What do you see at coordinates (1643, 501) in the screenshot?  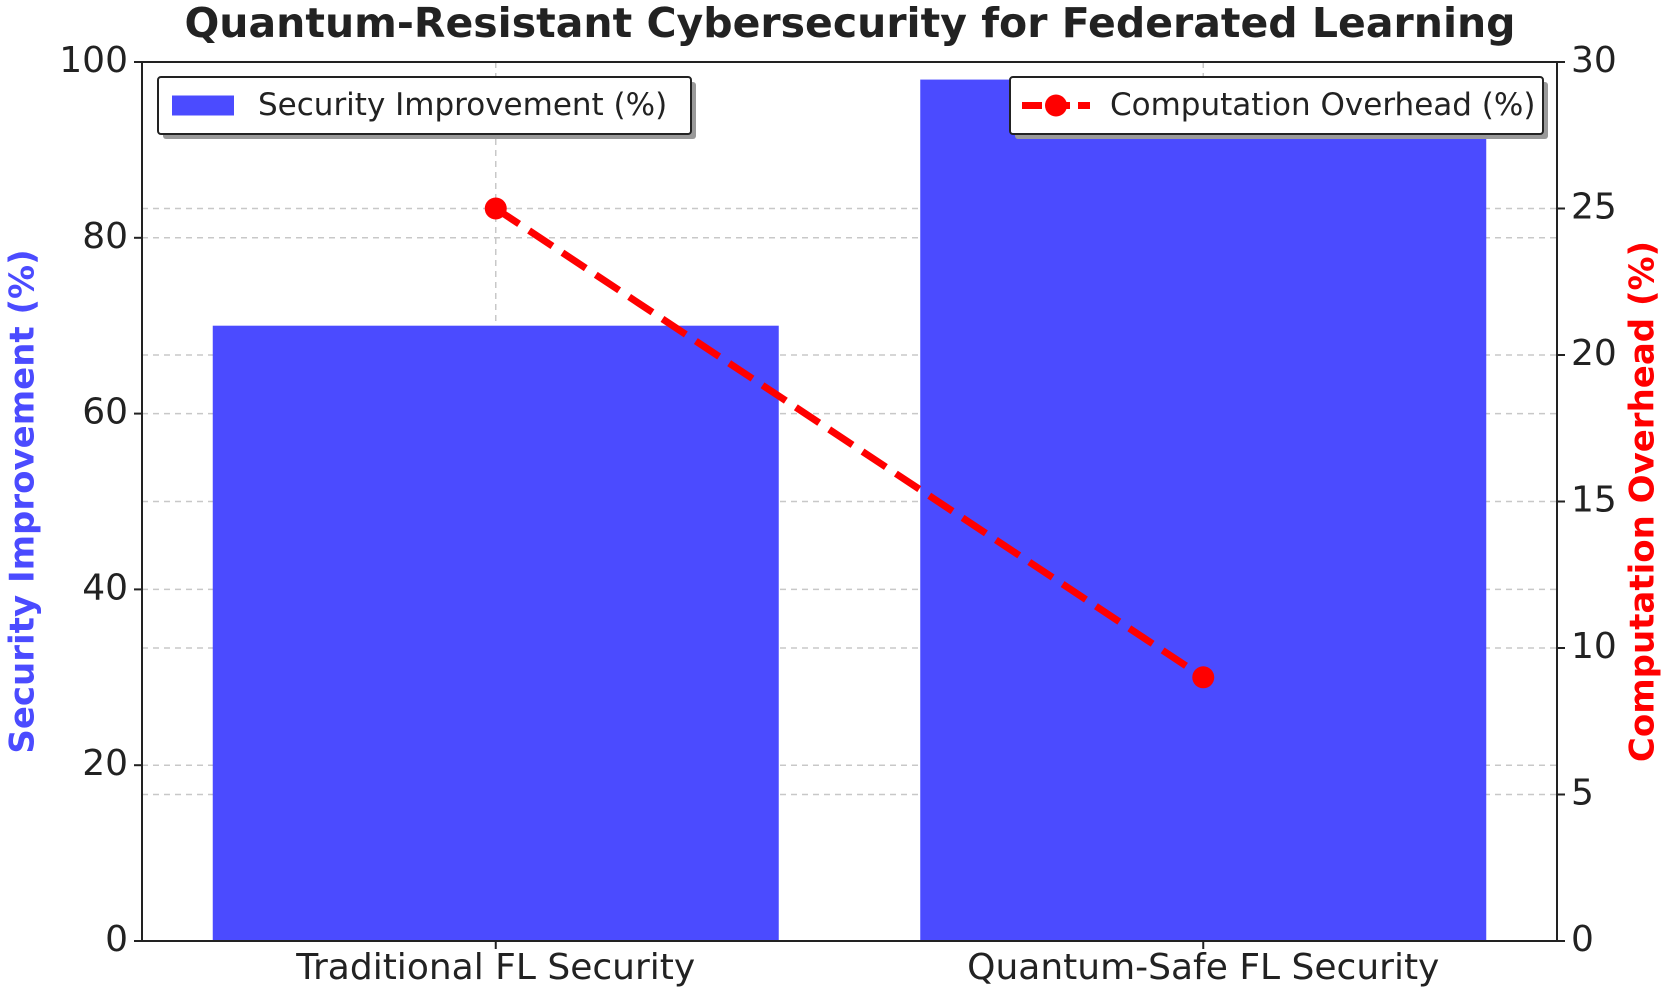 I see `y2-axis-label: Computation Overhead (%)` at bounding box center [1643, 501].